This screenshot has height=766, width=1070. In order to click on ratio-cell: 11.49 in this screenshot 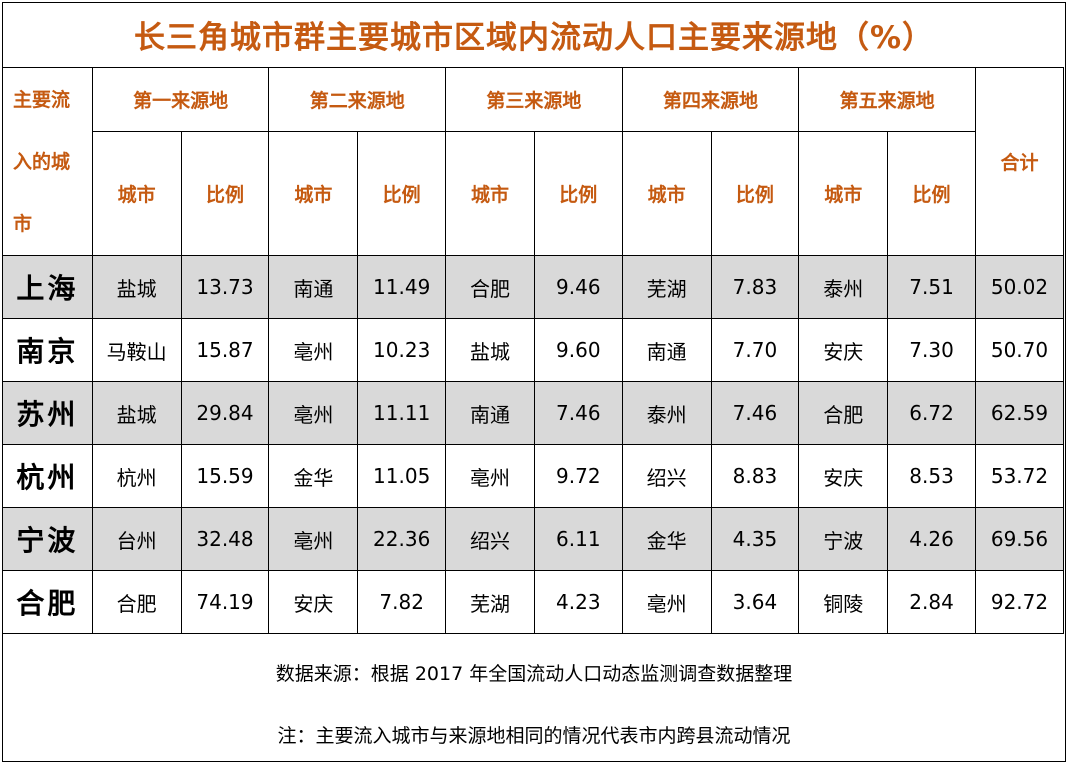, I will do `click(402, 287)`.